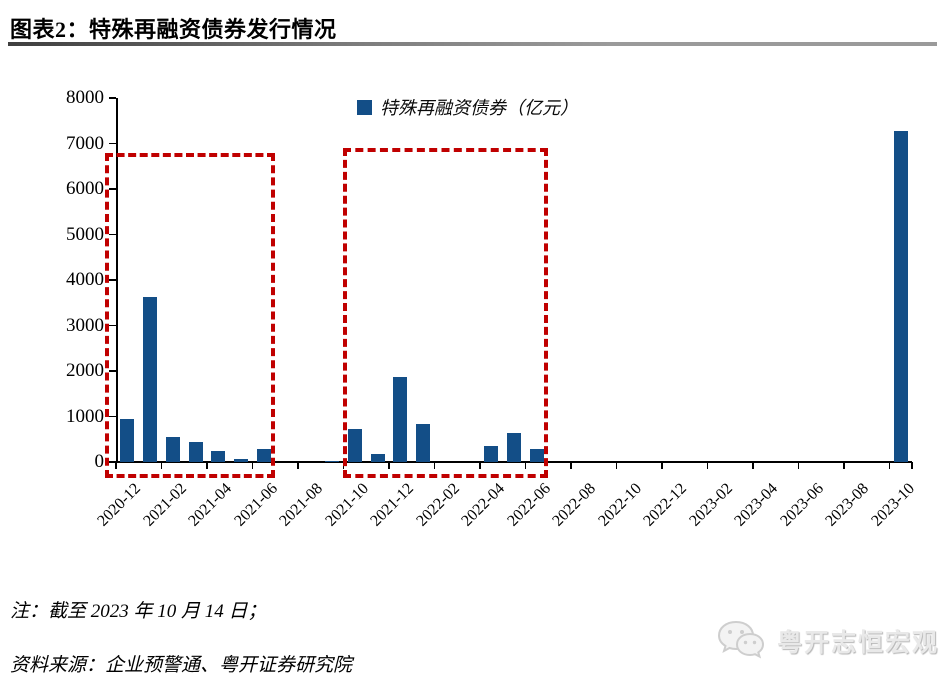  What do you see at coordinates (85, 416) in the screenshot?
I see `y-tick-label: 1000` at bounding box center [85, 416].